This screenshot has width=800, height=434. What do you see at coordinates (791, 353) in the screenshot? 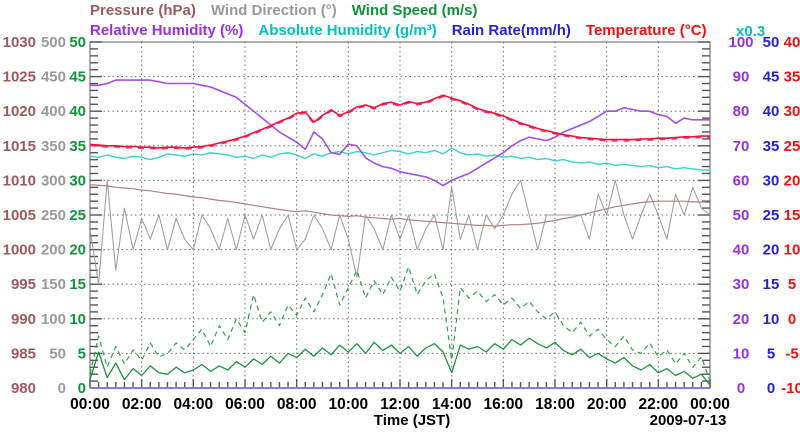
I see `svg-text: -5` at bounding box center [791, 353].